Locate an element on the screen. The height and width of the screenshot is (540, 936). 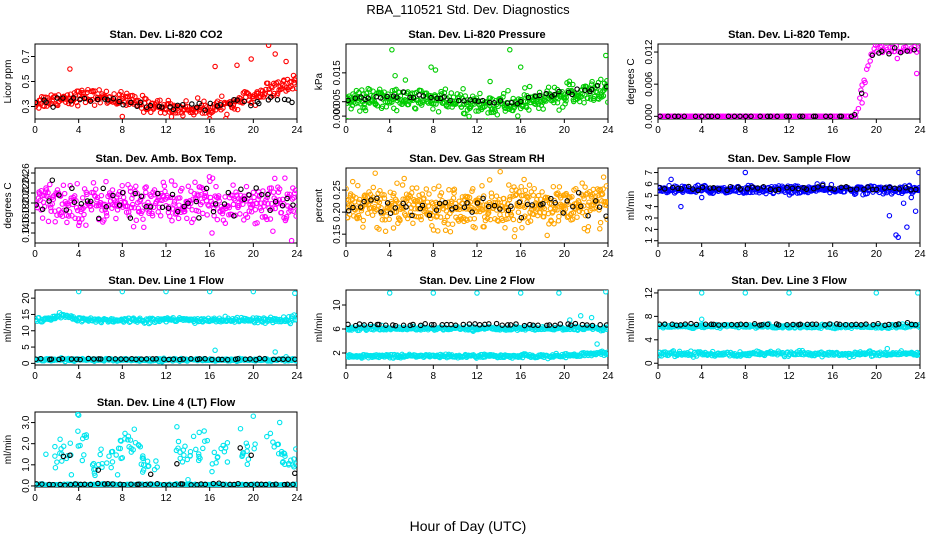
panel-title: Stan. Dev. Li-820 Temp. is located at coordinates (789, 35).